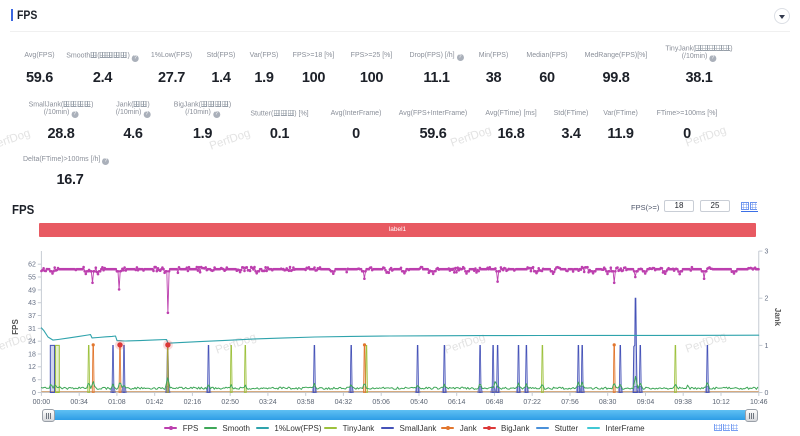 The width and height of the screenshot is (800, 436). Describe the element at coordinates (721, 402) in the screenshot. I see `svg-text: 10:12` at that location.